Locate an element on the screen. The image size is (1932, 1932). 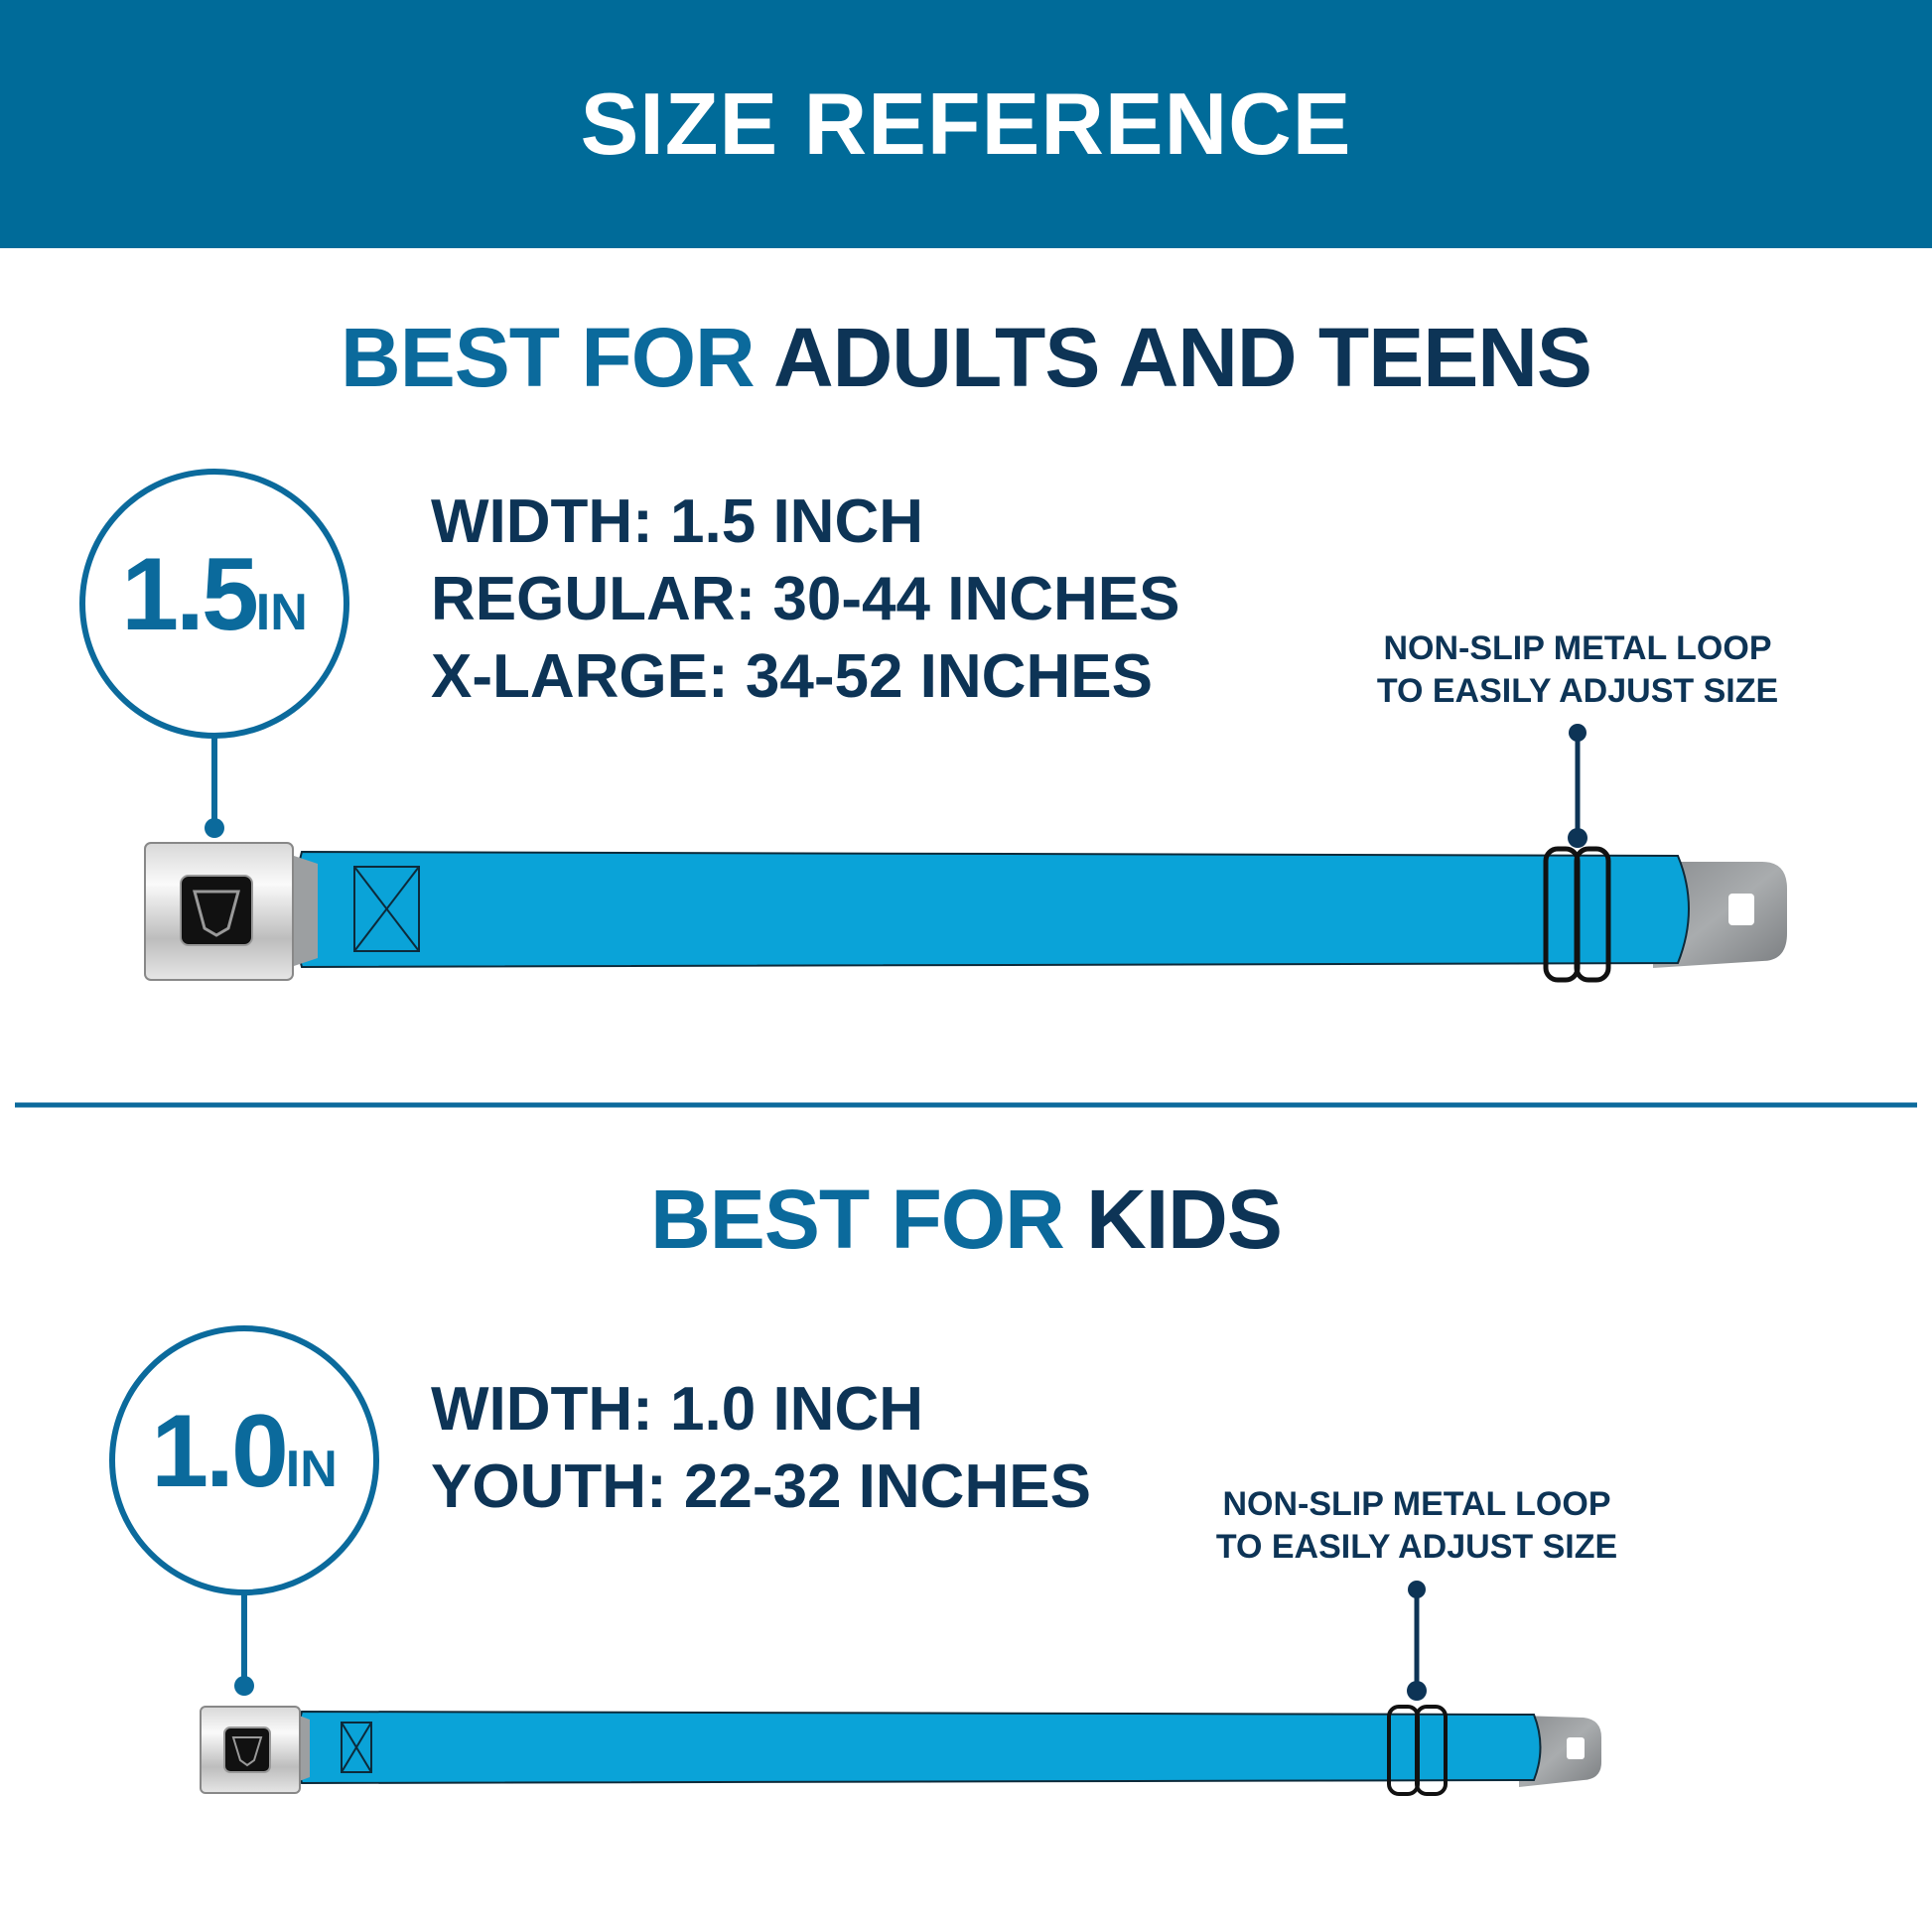
belt-adult is located at coordinates (966, 913).